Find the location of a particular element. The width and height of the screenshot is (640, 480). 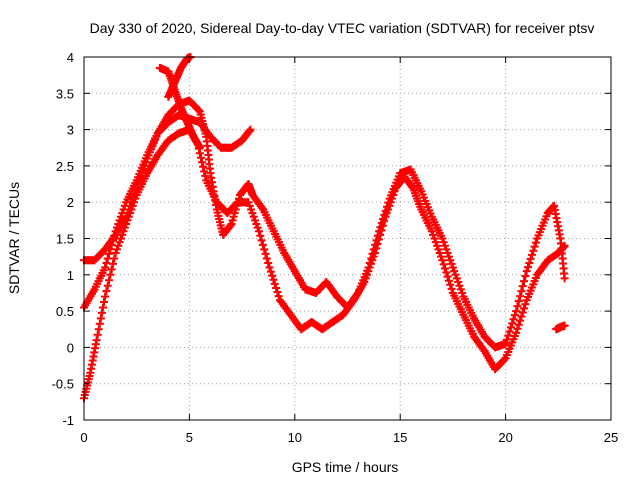

series-track-d is located at coordinates (179, 107).